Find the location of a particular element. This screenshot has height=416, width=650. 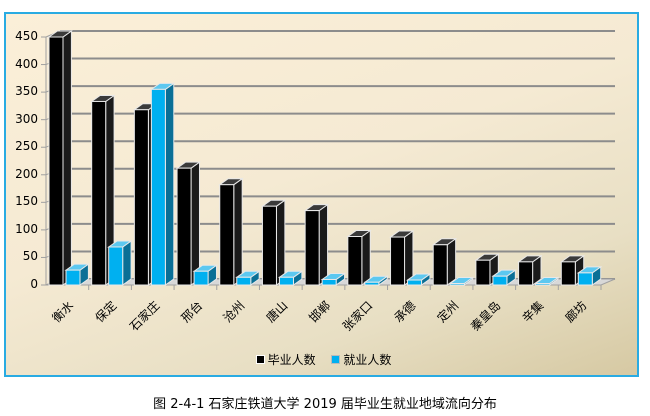

y-tick-label: 100 is located at coordinates (26, 228).